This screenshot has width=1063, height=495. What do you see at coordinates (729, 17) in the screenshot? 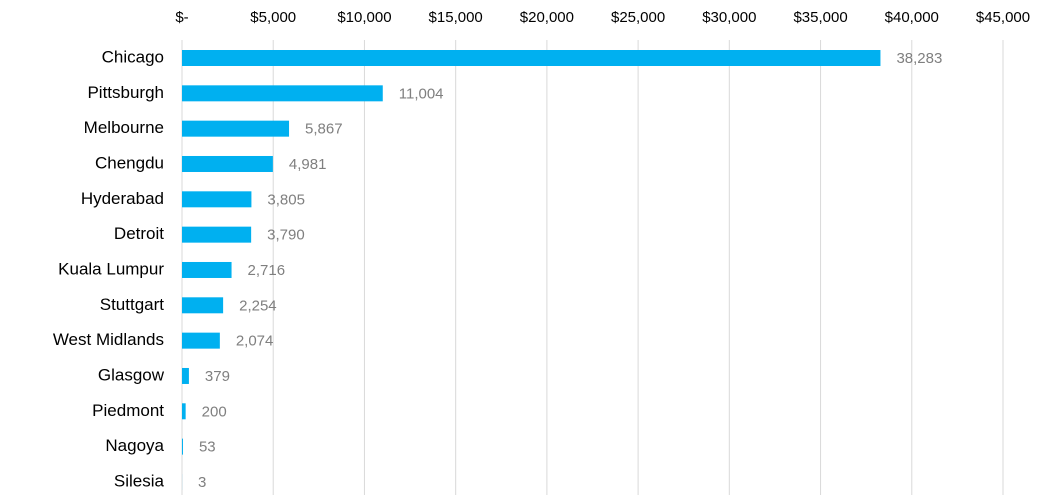
I see `x-tick-label: $30,000` at bounding box center [729, 17].